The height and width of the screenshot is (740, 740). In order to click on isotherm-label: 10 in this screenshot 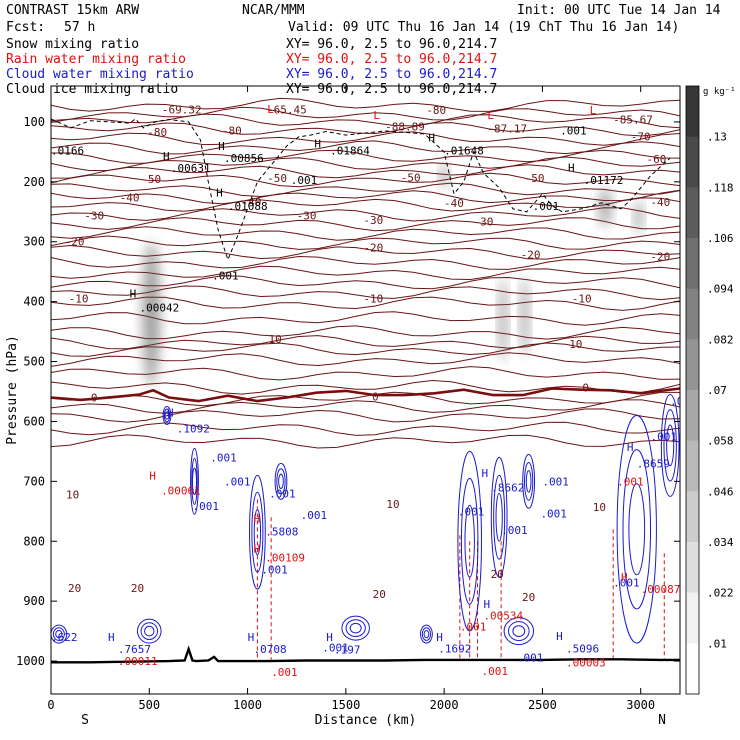, I will do `click(72, 495)`.